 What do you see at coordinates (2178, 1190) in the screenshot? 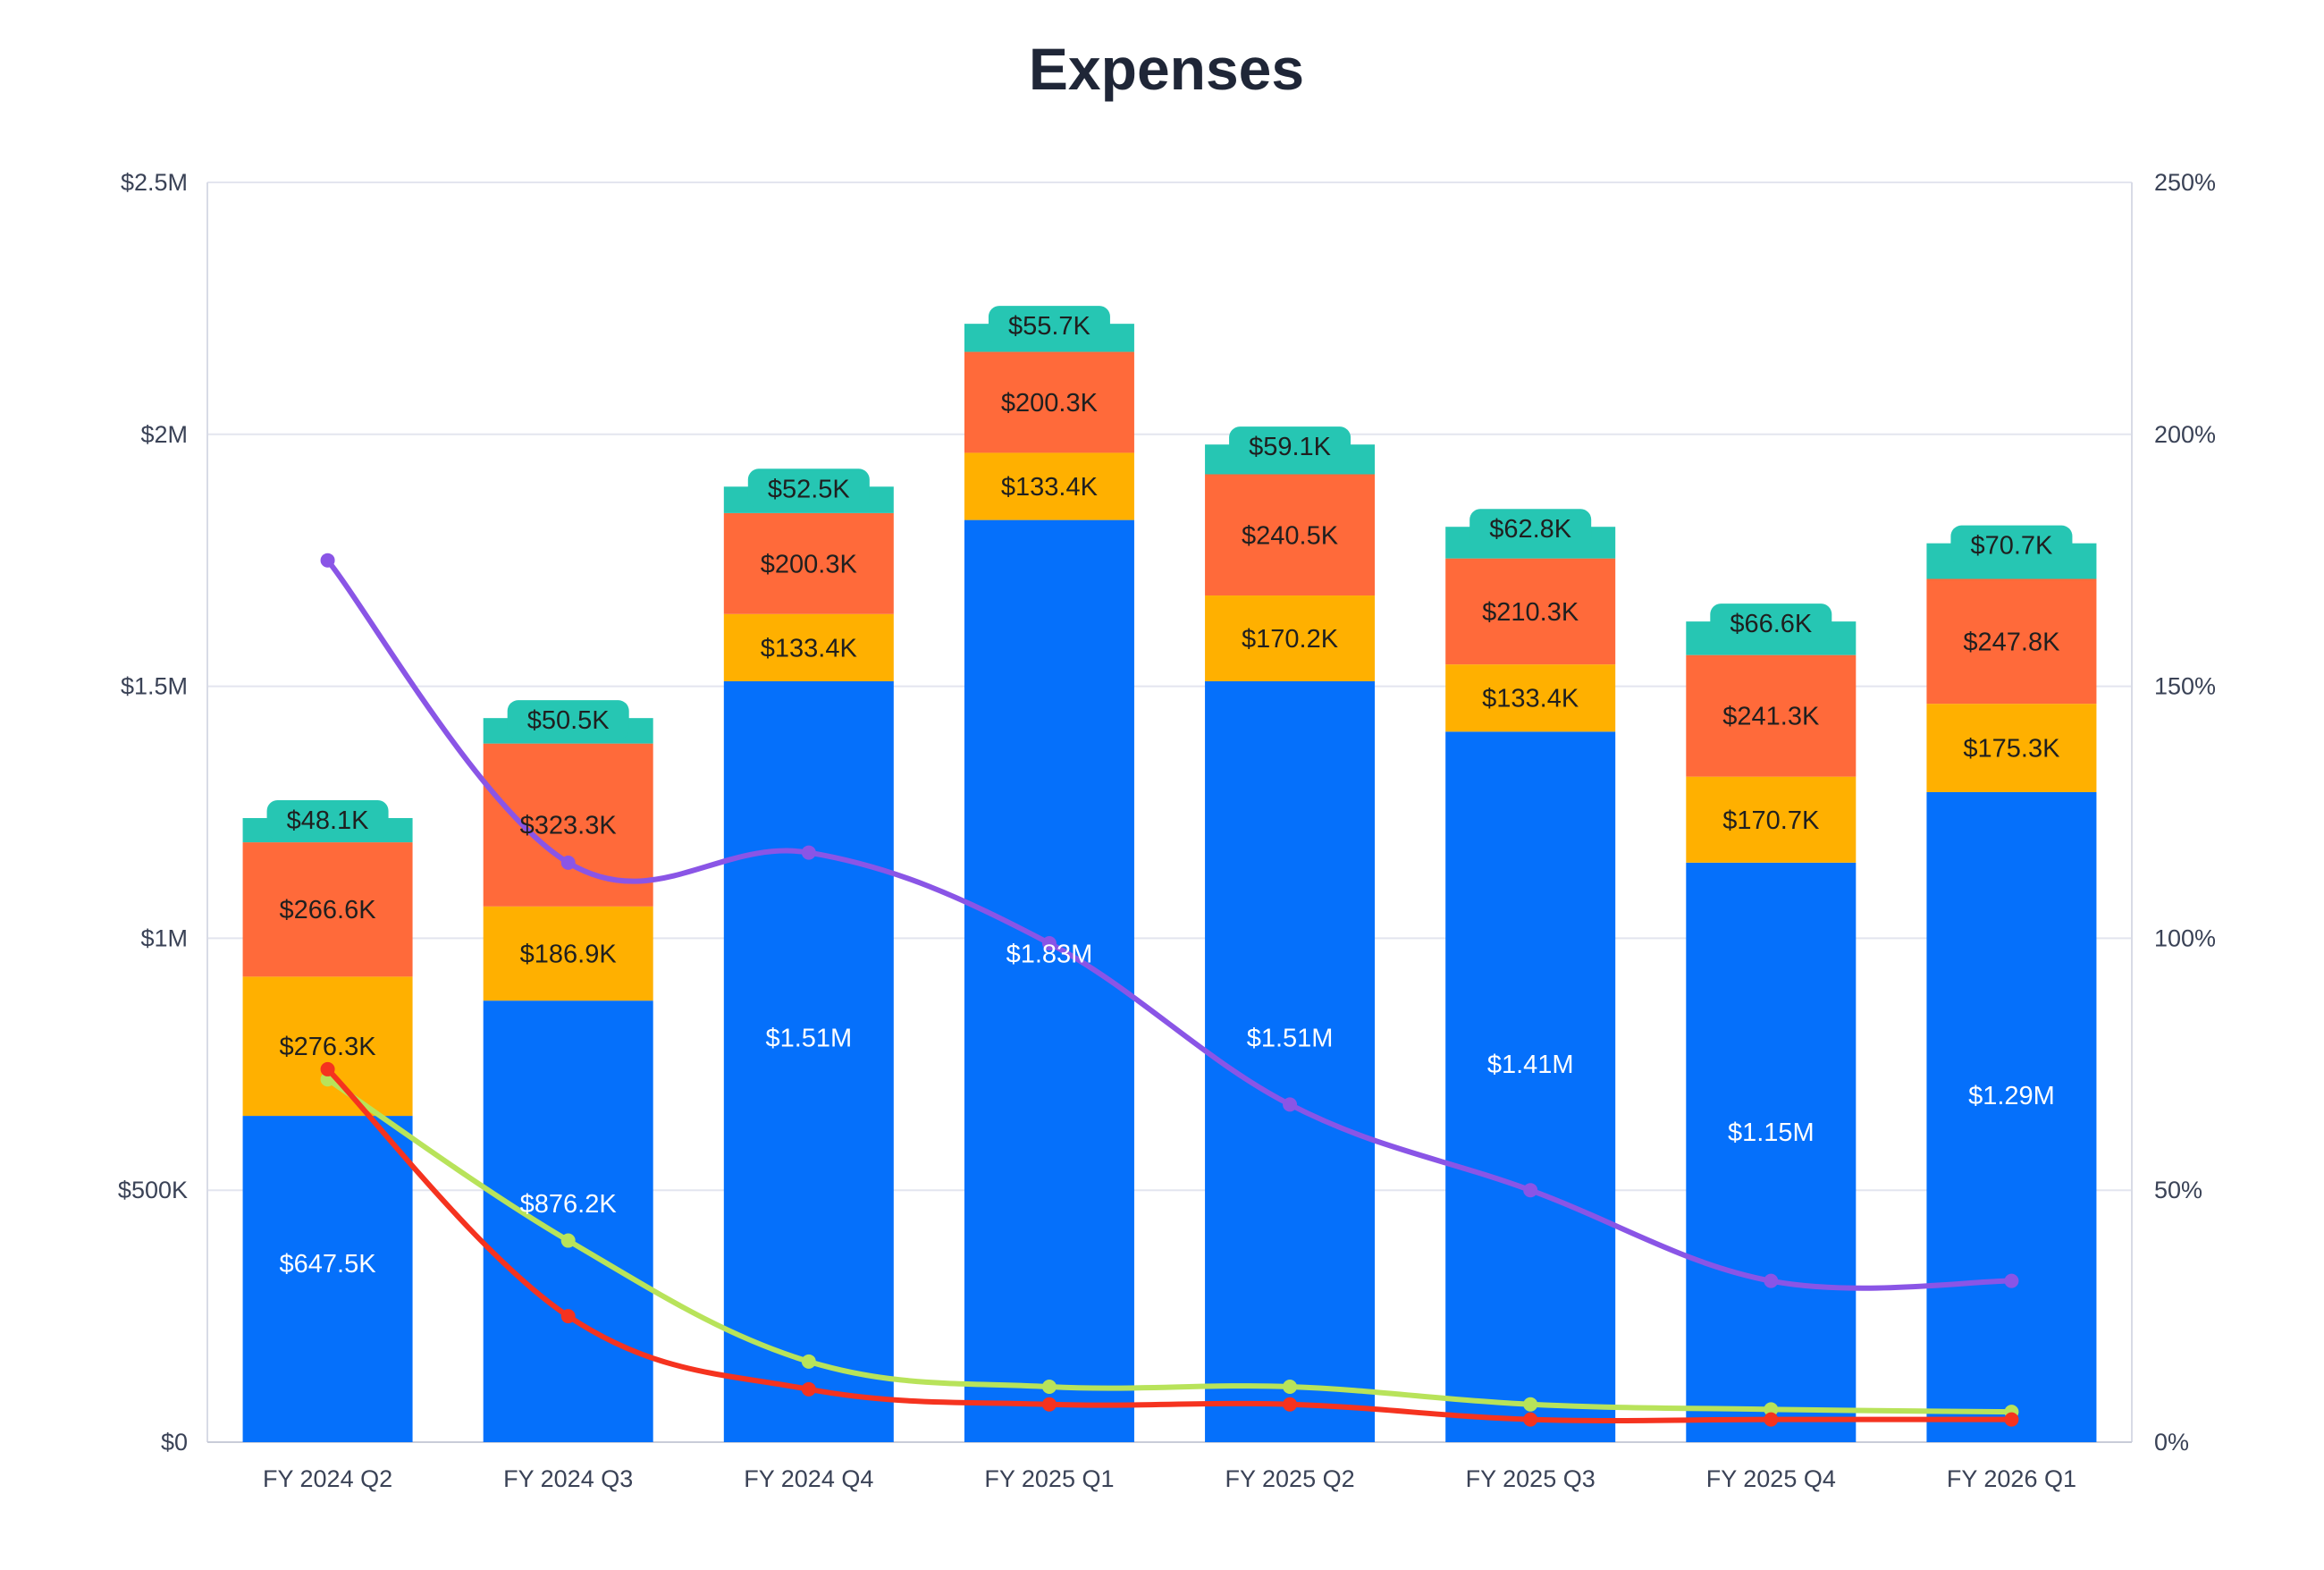
I see `y-right-tick-label: 50%` at bounding box center [2178, 1190].